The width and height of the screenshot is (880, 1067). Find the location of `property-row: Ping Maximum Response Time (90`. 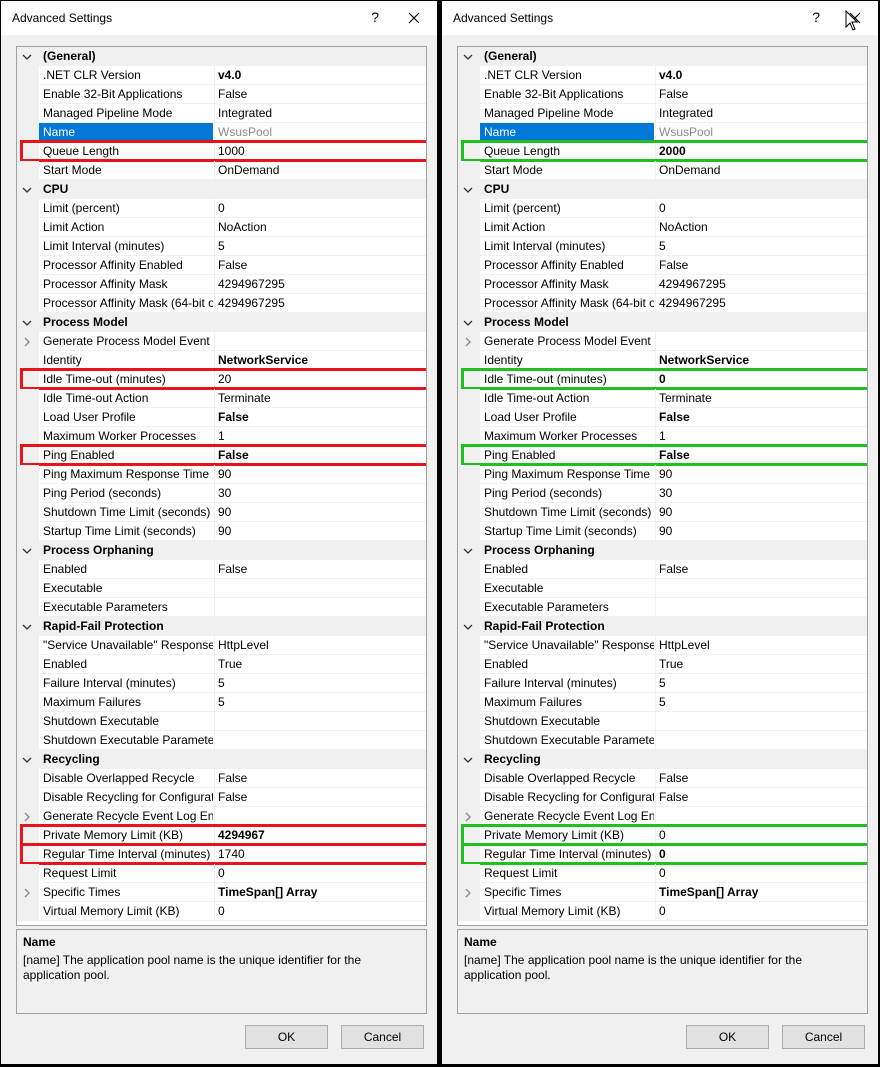

property-row: Ping Maximum Response Time (90 is located at coordinates (221, 474).